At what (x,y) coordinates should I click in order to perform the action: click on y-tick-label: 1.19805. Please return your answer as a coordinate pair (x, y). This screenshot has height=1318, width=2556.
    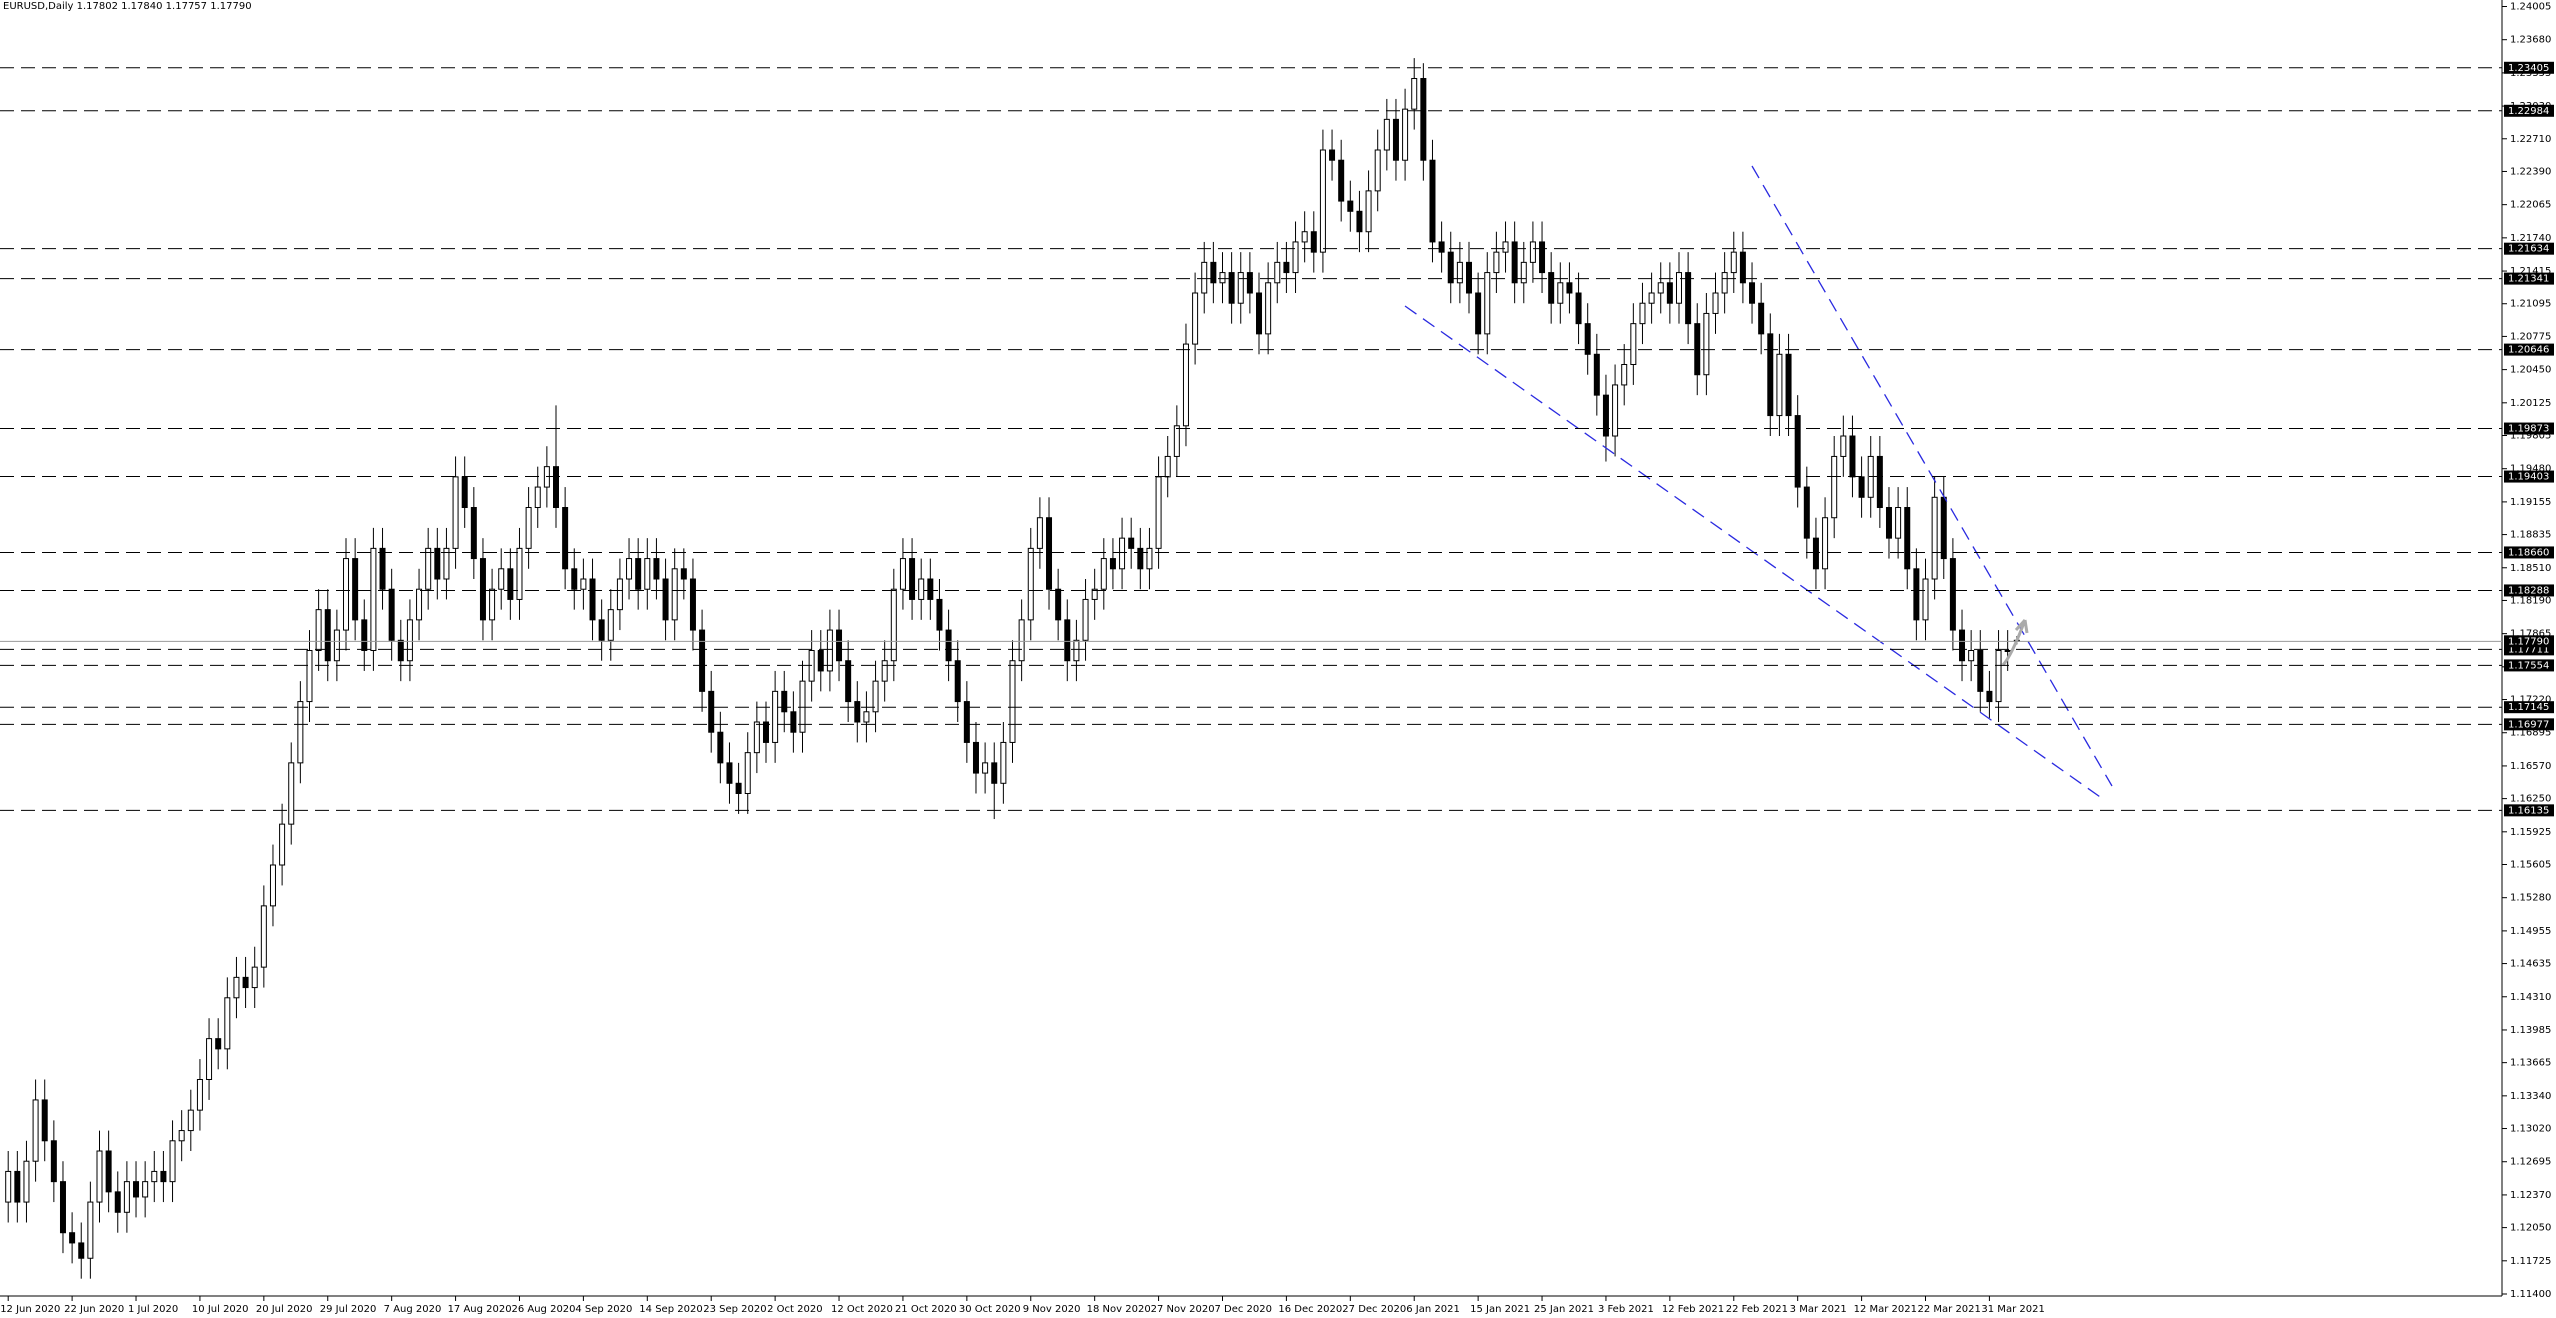
    Looking at the image, I should click on (2530, 435).